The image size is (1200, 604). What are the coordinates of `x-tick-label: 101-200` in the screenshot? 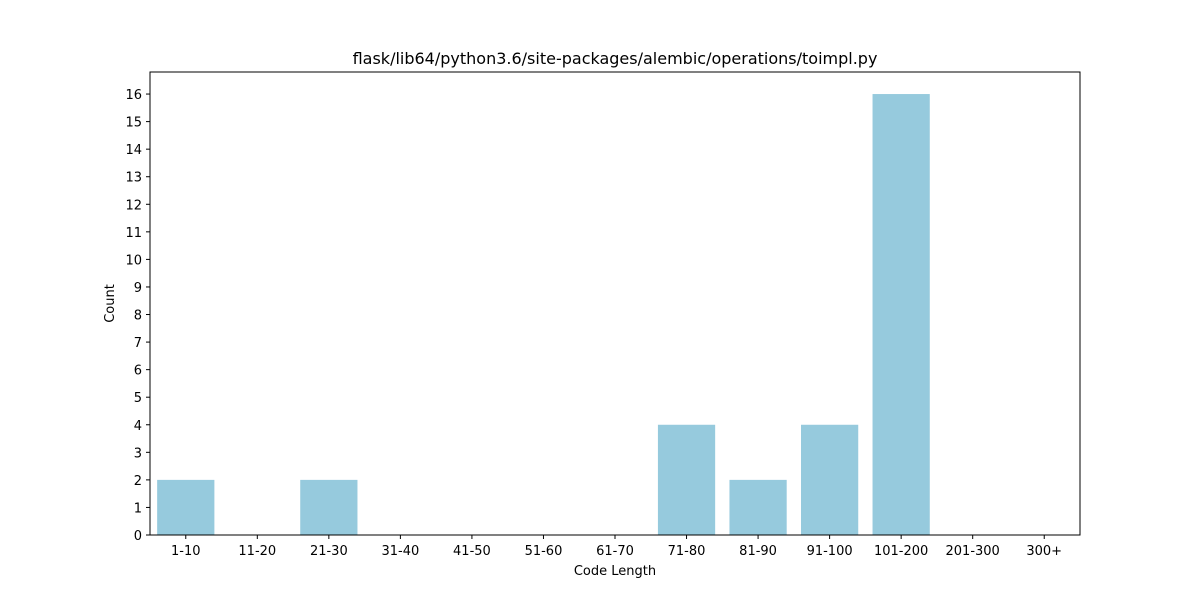 It's located at (901, 551).